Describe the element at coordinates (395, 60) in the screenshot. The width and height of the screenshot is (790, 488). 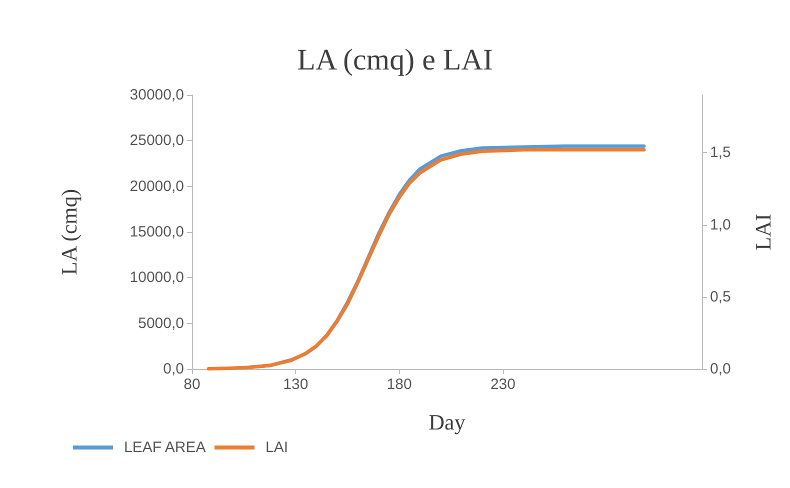
I see `chart-title: LA (cmq) e LAI` at that location.